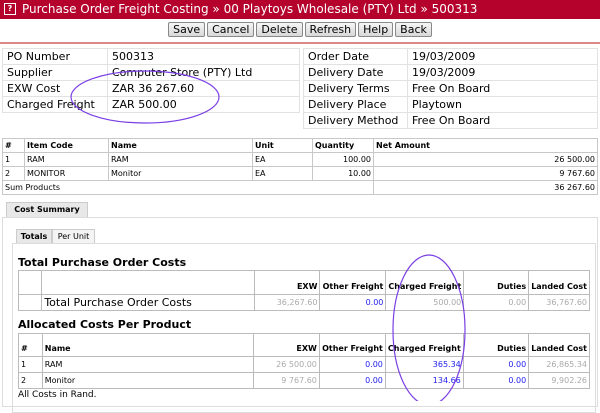  What do you see at coordinates (34, 236) in the screenshot?
I see `tab-totals: Totals` at bounding box center [34, 236].